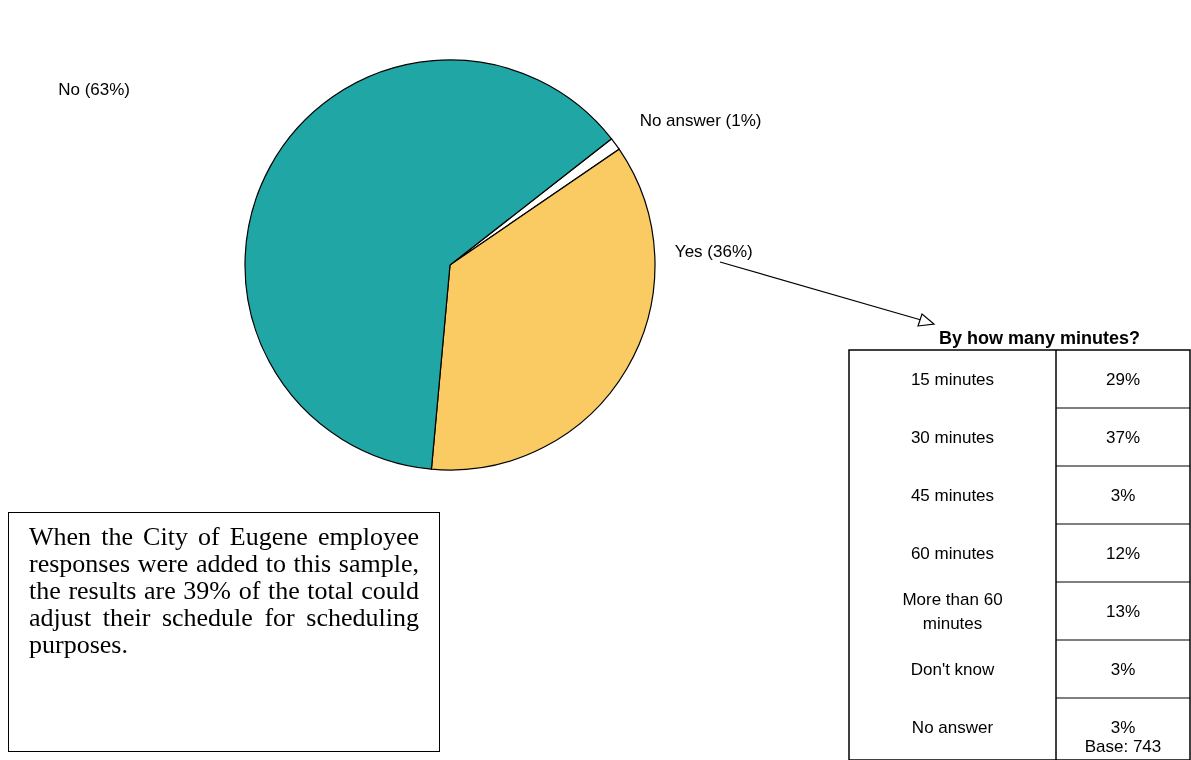 Image resolution: width=1191 pixels, height=760 pixels. What do you see at coordinates (952, 553) in the screenshot?
I see `category-label: 60 minutes` at bounding box center [952, 553].